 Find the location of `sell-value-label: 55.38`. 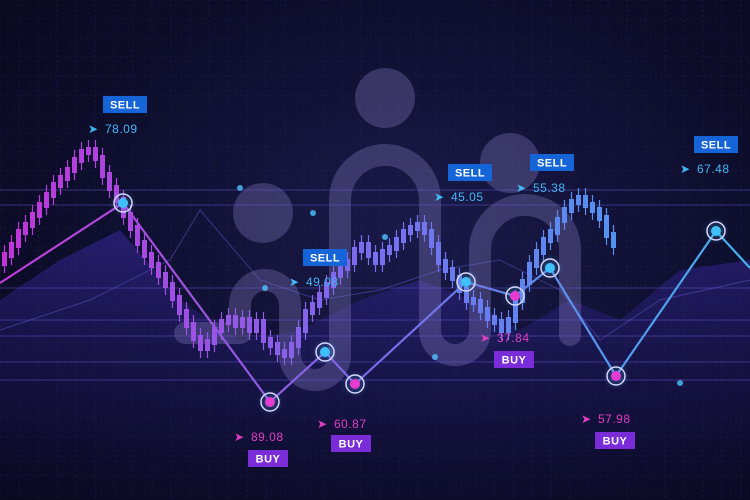

sell-value-label: 55.38 is located at coordinates (549, 188).